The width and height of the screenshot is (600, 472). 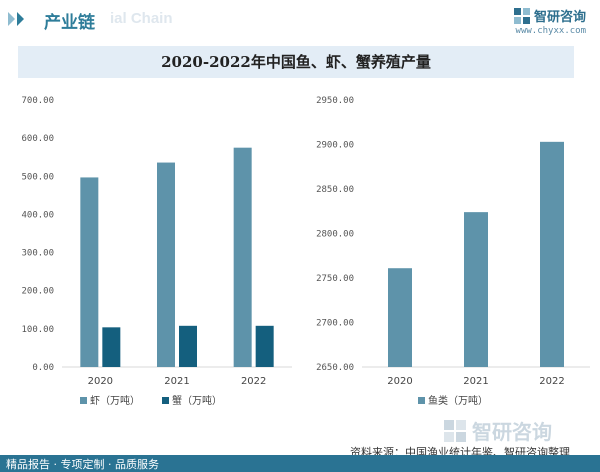 What do you see at coordinates (335, 101) in the screenshot?
I see `chart2-ytick-label: 2950.00` at bounding box center [335, 101].